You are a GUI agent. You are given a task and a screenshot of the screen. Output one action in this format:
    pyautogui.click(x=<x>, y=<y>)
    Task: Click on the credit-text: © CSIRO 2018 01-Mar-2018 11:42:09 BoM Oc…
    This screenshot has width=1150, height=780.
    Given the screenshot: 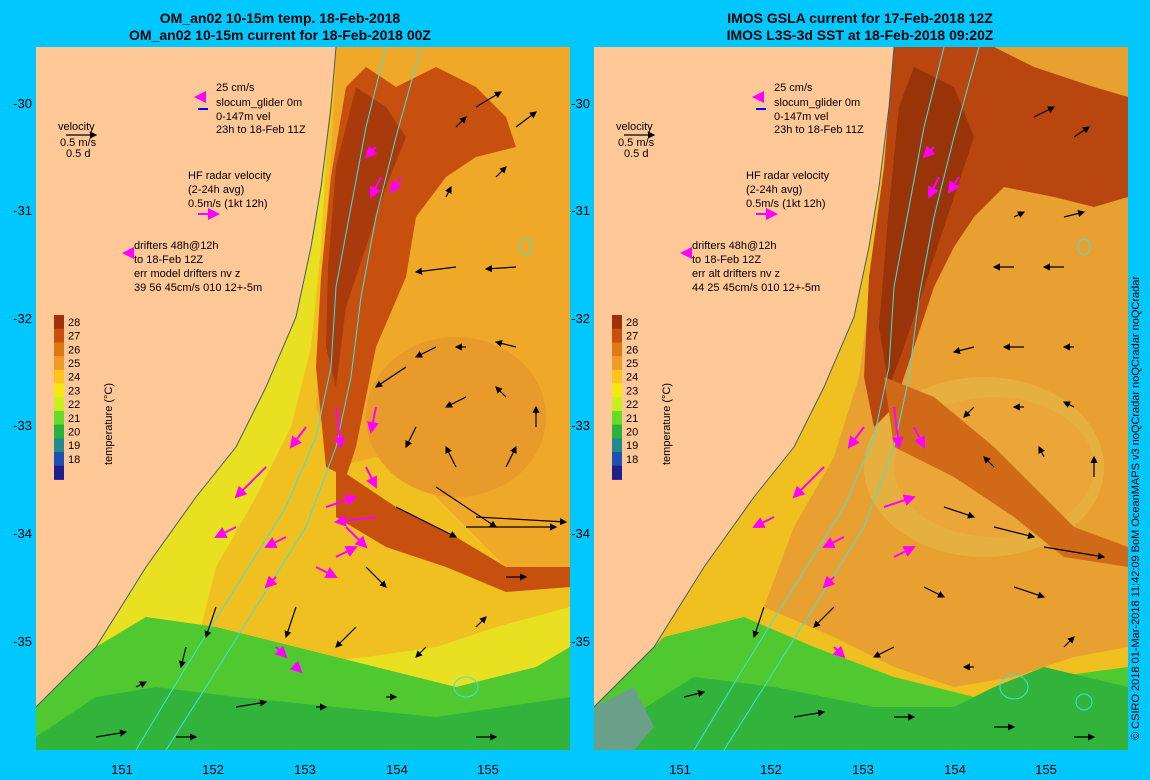 What is the action you would take?
    pyautogui.click(x=1136, y=507)
    